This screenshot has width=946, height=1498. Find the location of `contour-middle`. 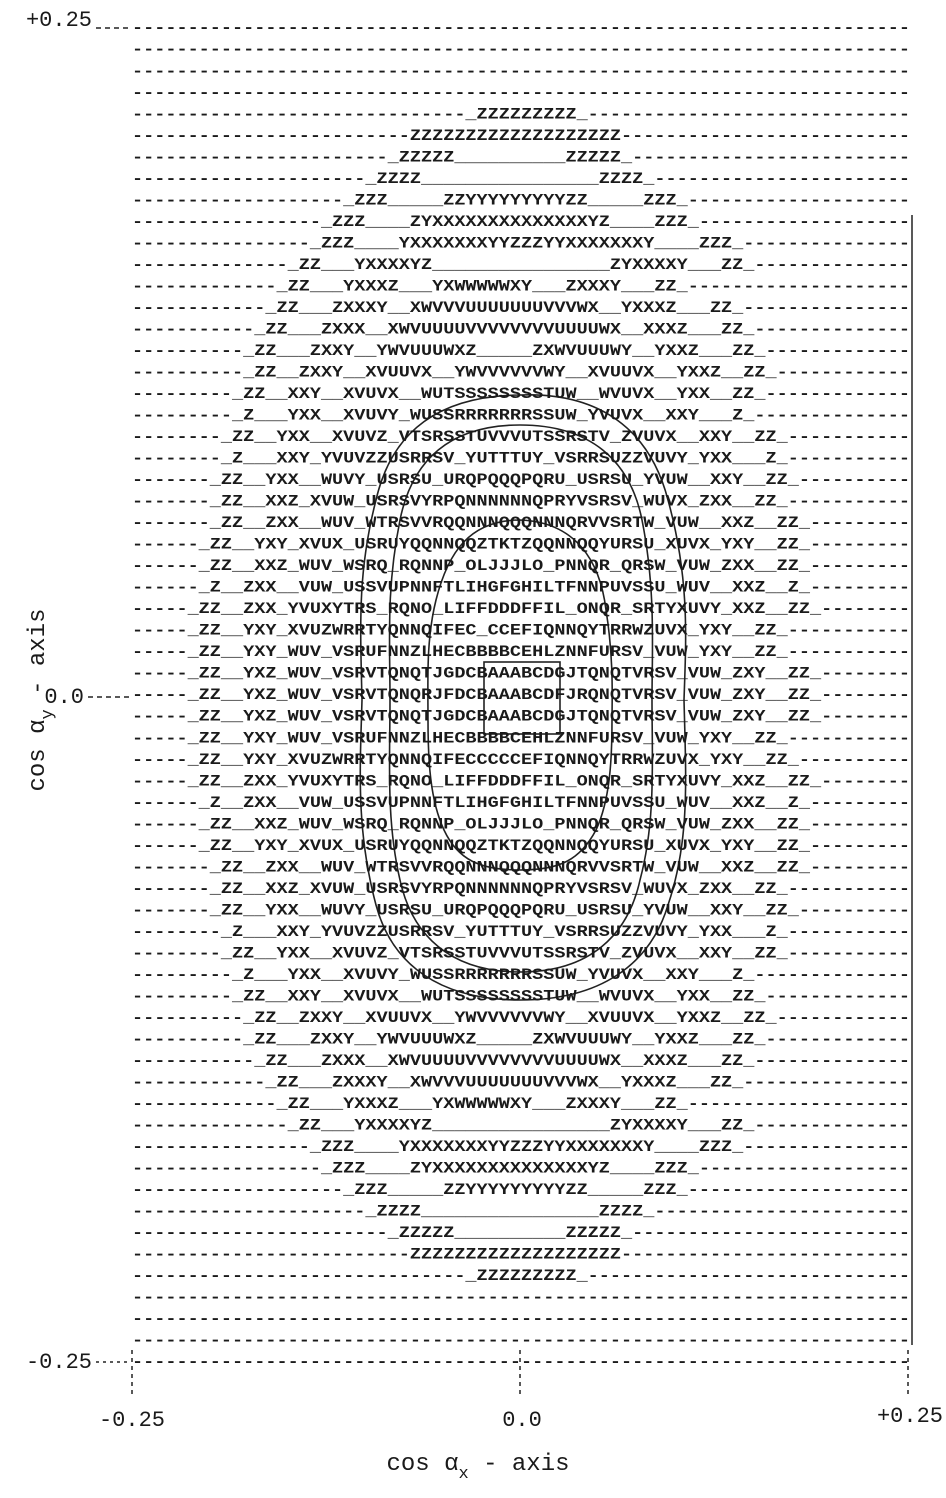

contour-middle is located at coordinates (521, 698).